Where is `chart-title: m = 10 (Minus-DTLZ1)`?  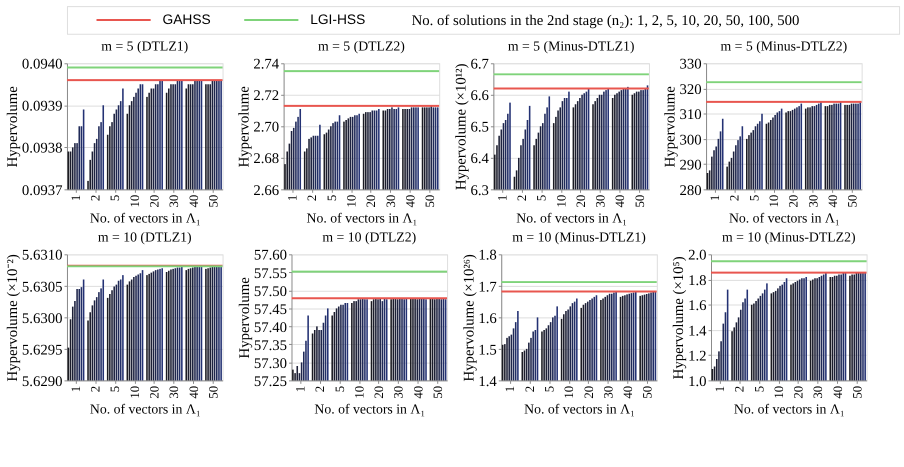
chart-title: m = 10 (Minus-DTLZ1) is located at coordinates (579, 237).